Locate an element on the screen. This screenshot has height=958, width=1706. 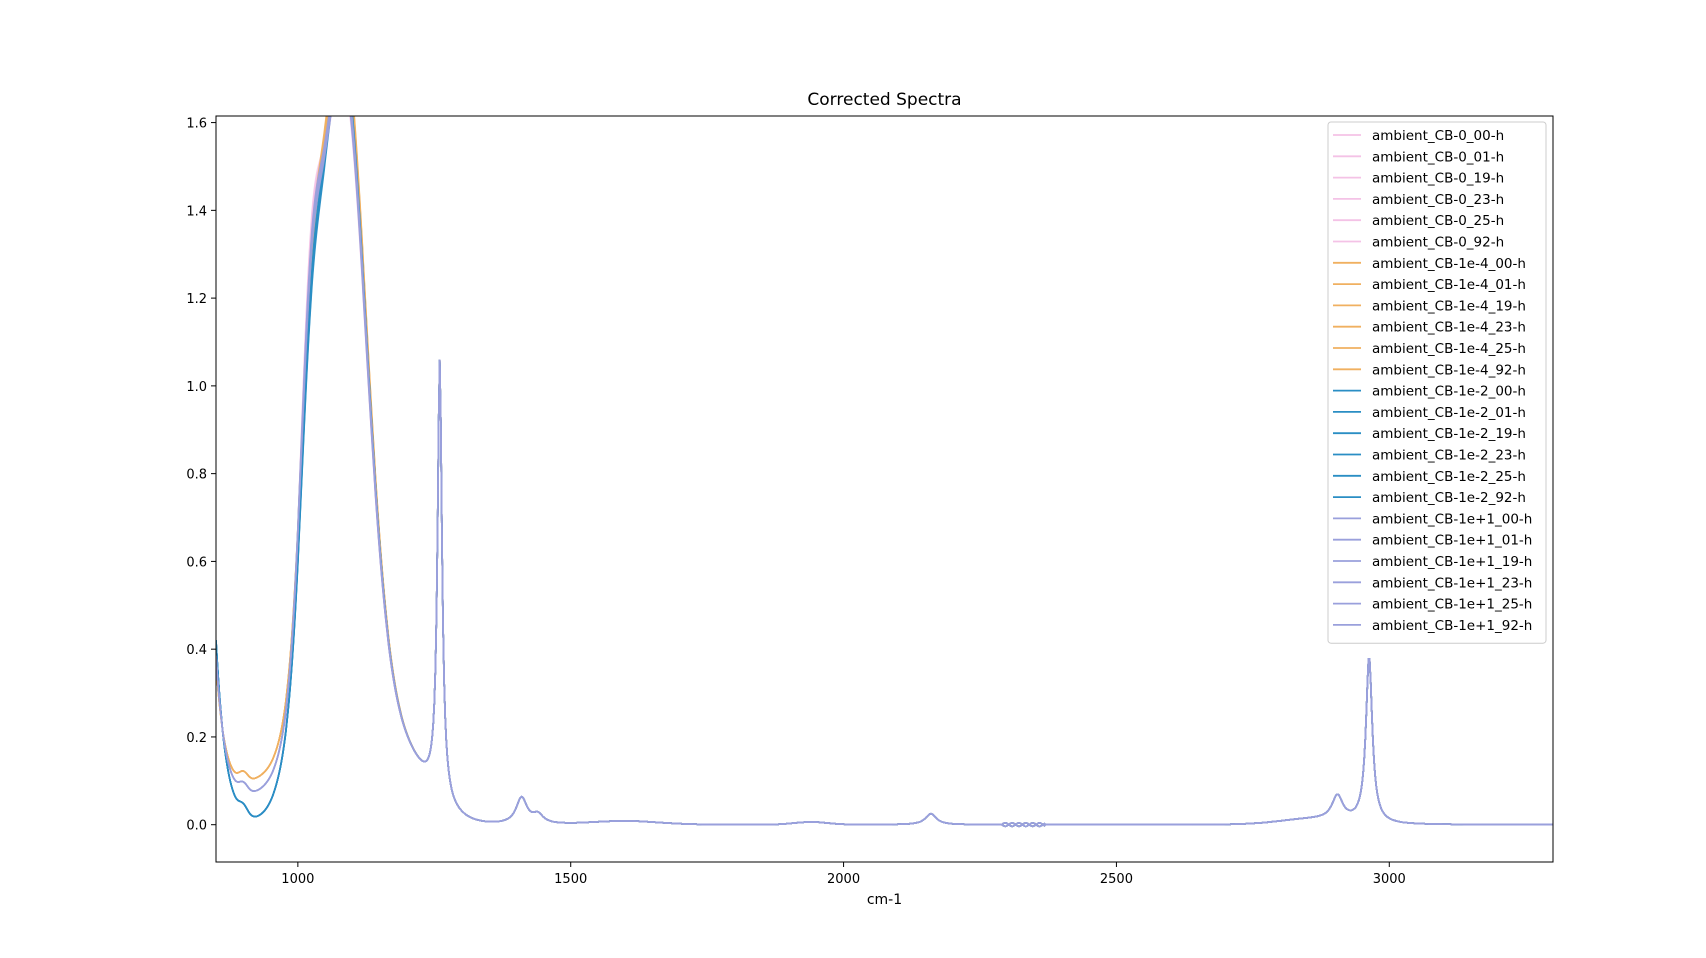
legend-entry: ambient_CB-1e+1_19-h is located at coordinates (1452, 562).